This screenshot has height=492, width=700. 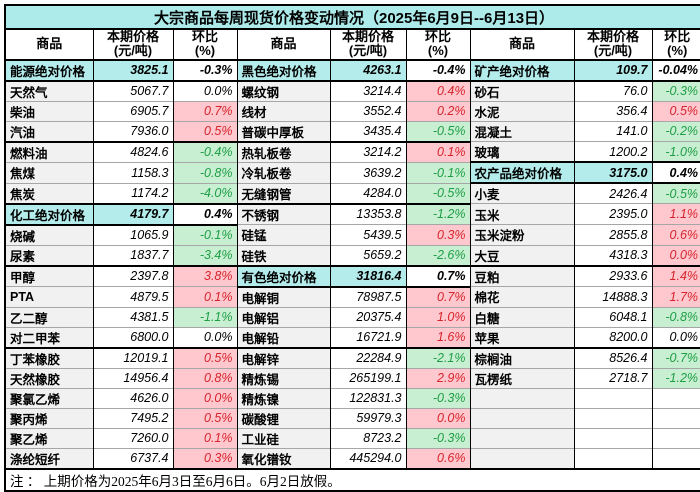 I want to click on commodity-name-cell: 焦煤, so click(x=49, y=172).